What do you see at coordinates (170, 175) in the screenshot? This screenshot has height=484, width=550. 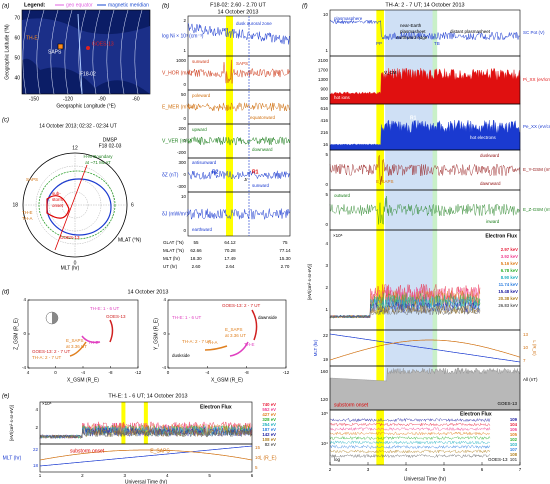 I see `label: δZ (nT)` at bounding box center [170, 175].